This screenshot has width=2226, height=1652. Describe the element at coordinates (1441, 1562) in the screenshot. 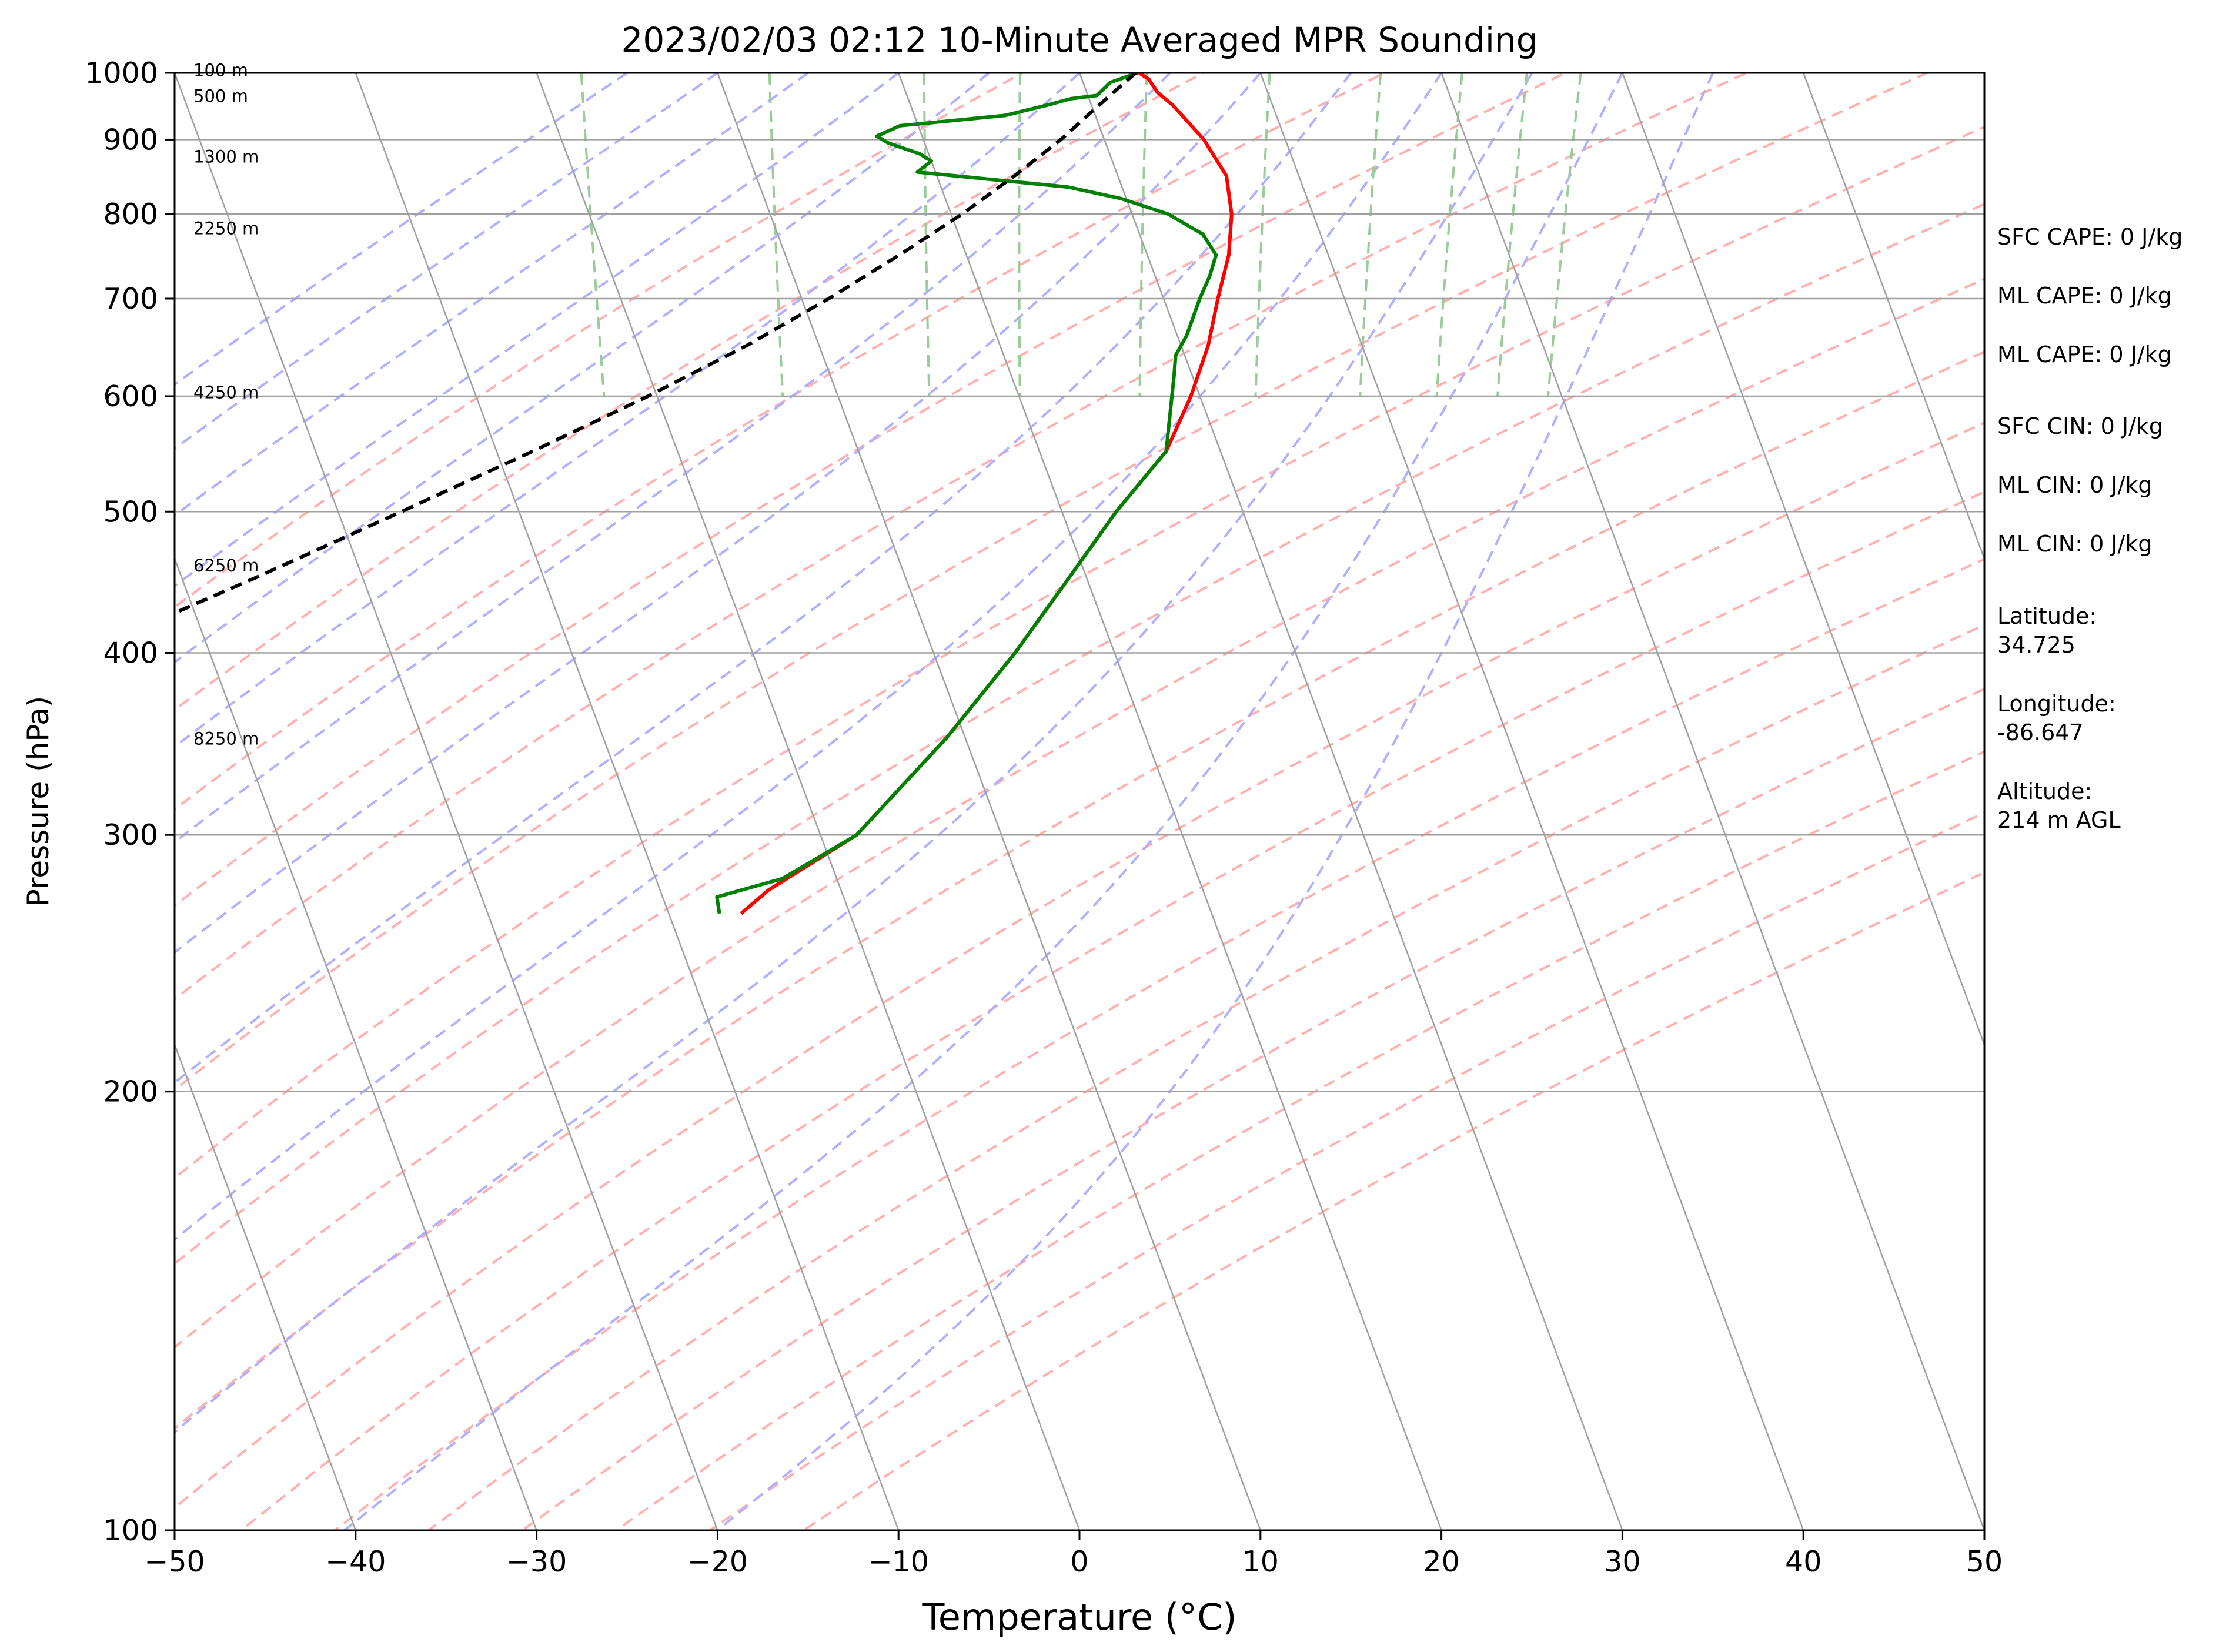

I see `x-tick-label: 20` at that location.